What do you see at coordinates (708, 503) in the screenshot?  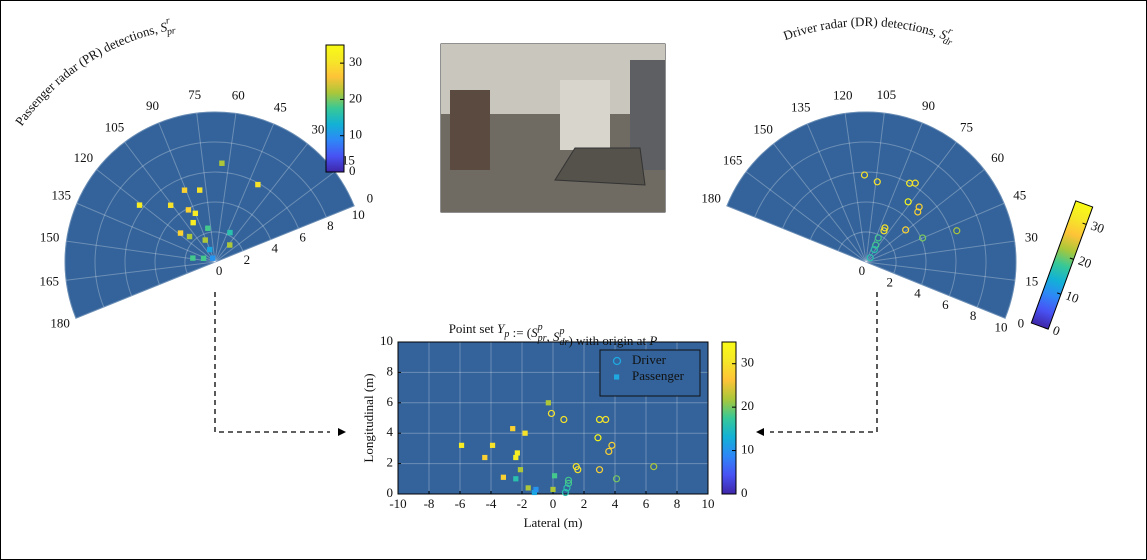 I see `x-tick-label: 10` at bounding box center [708, 503].